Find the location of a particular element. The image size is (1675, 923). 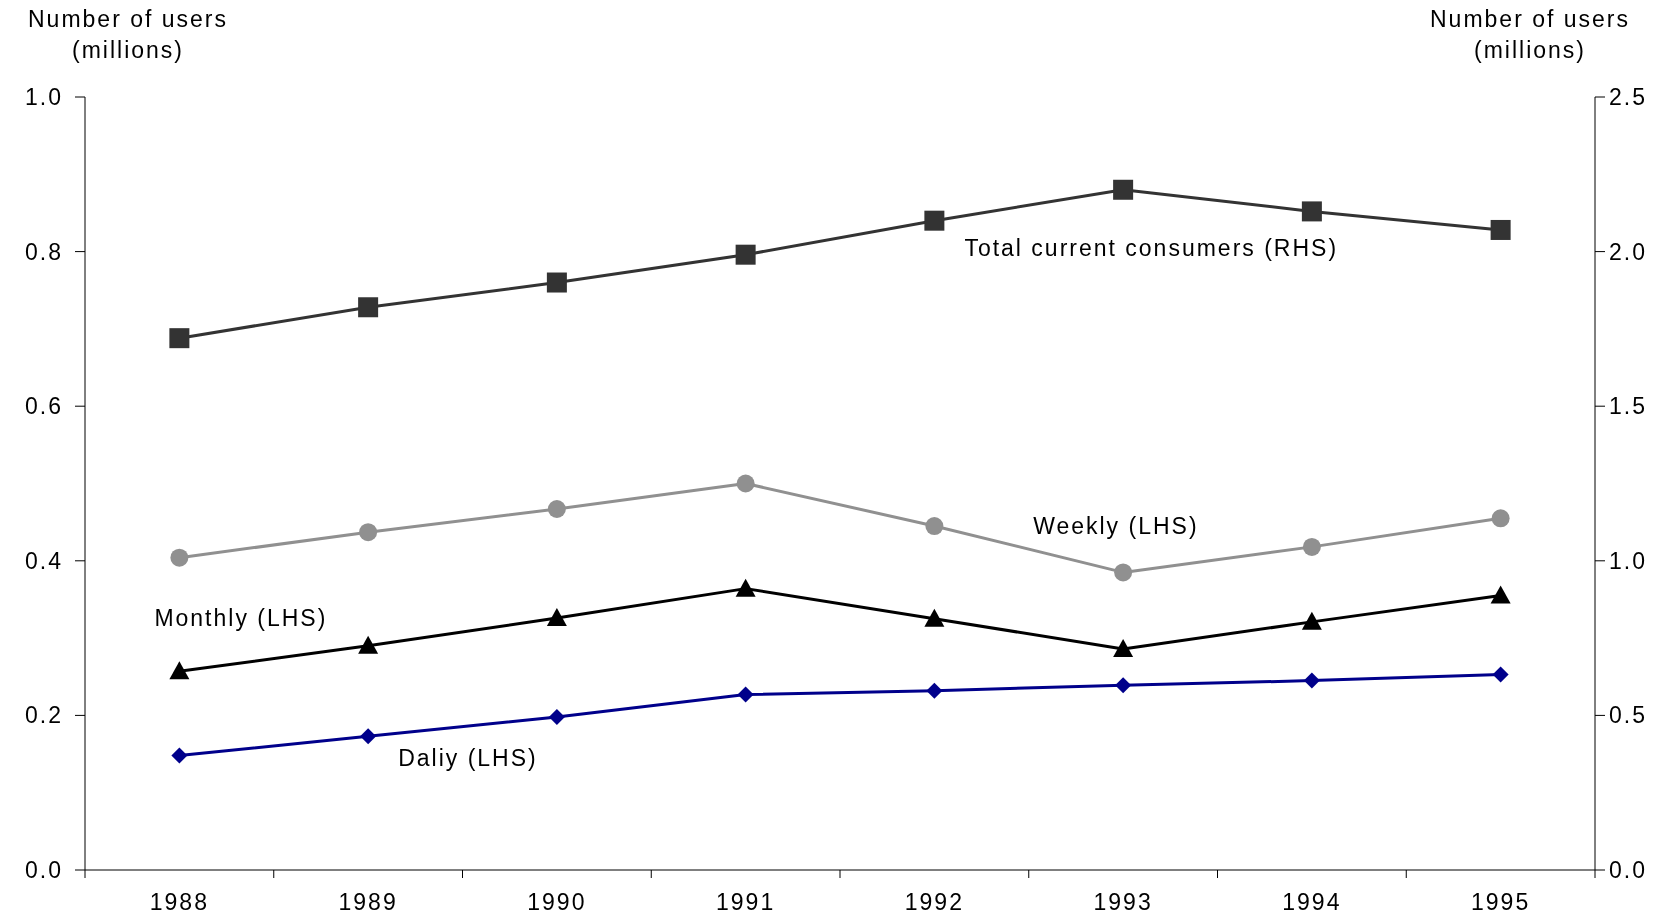

y2-axis-title: Number of users (millions) is located at coordinates (1530, 34).